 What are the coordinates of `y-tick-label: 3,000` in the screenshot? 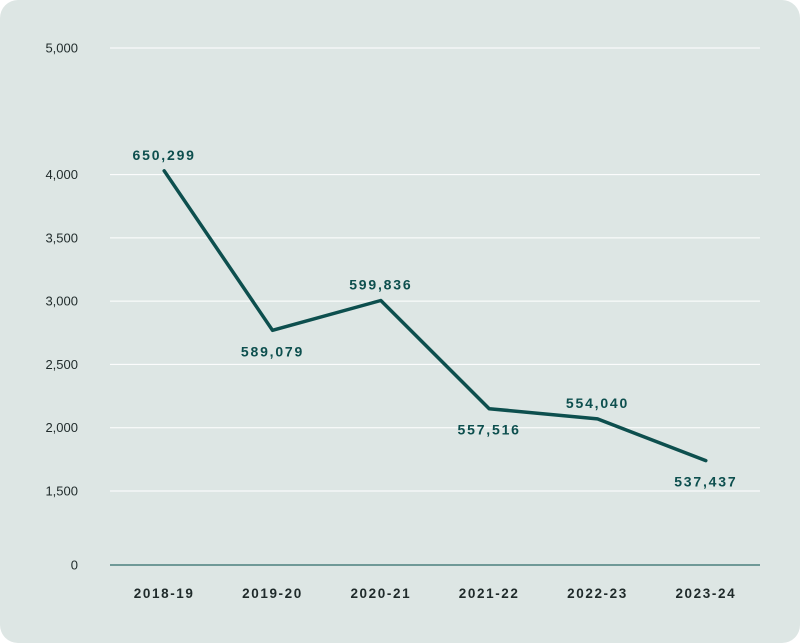 It's located at (61, 301).